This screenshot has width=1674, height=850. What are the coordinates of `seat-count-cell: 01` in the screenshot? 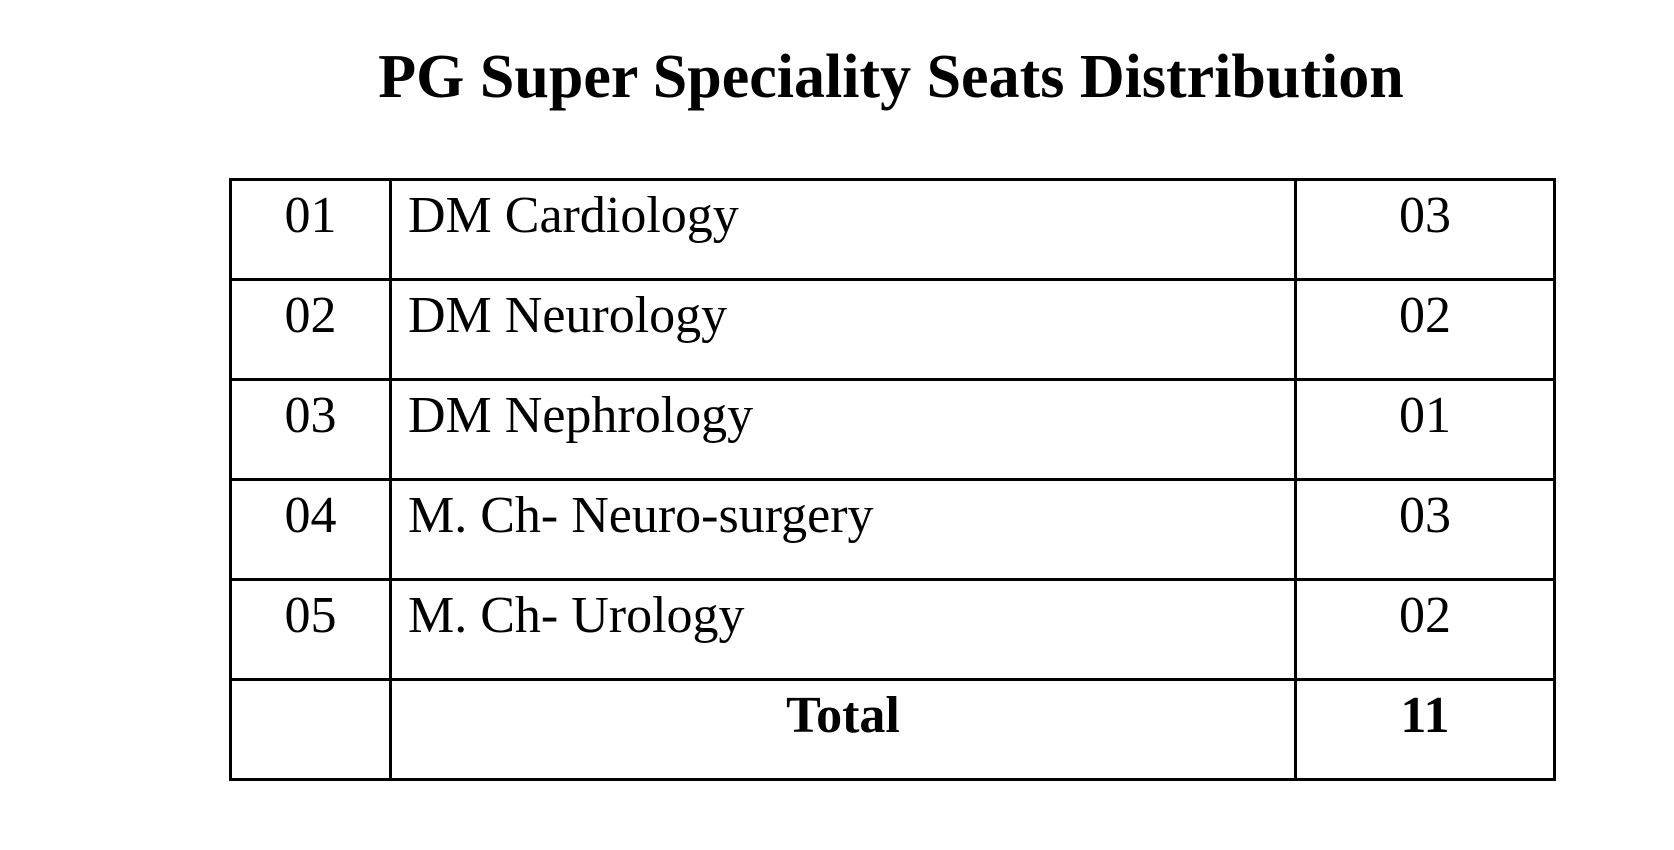 It's located at (1425, 429).